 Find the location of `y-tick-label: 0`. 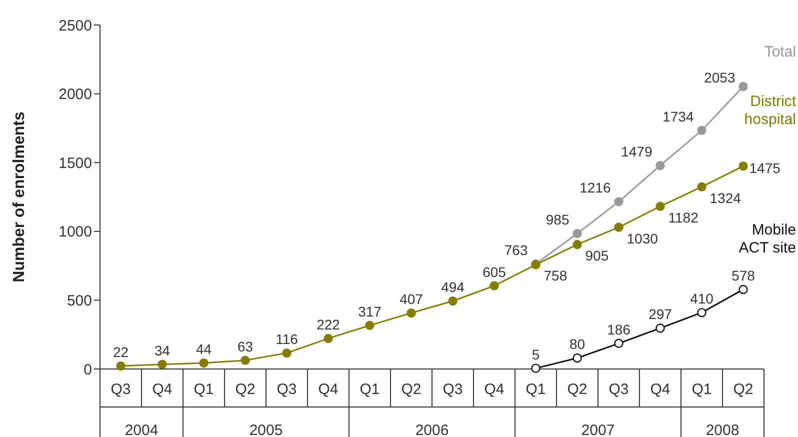

y-tick-label: 0 is located at coordinates (88, 369).